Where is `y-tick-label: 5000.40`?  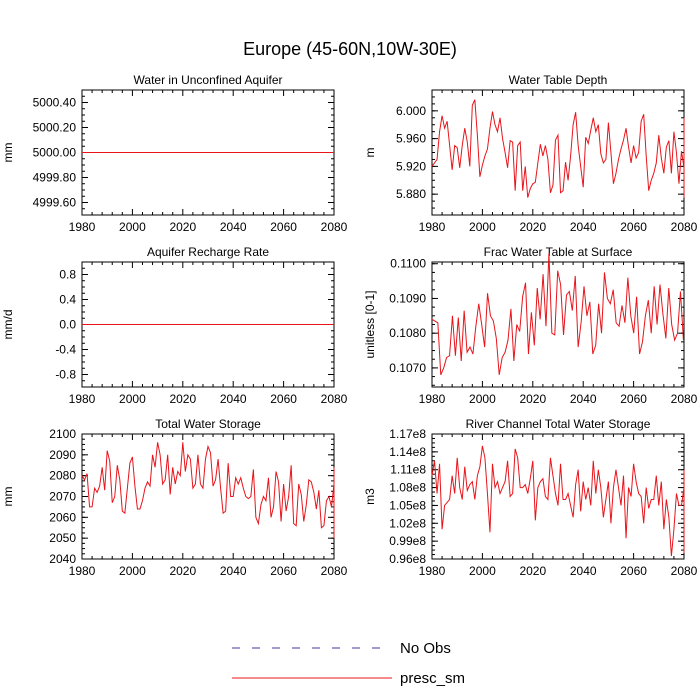 y-tick-label: 5000.40 is located at coordinates (55, 103).